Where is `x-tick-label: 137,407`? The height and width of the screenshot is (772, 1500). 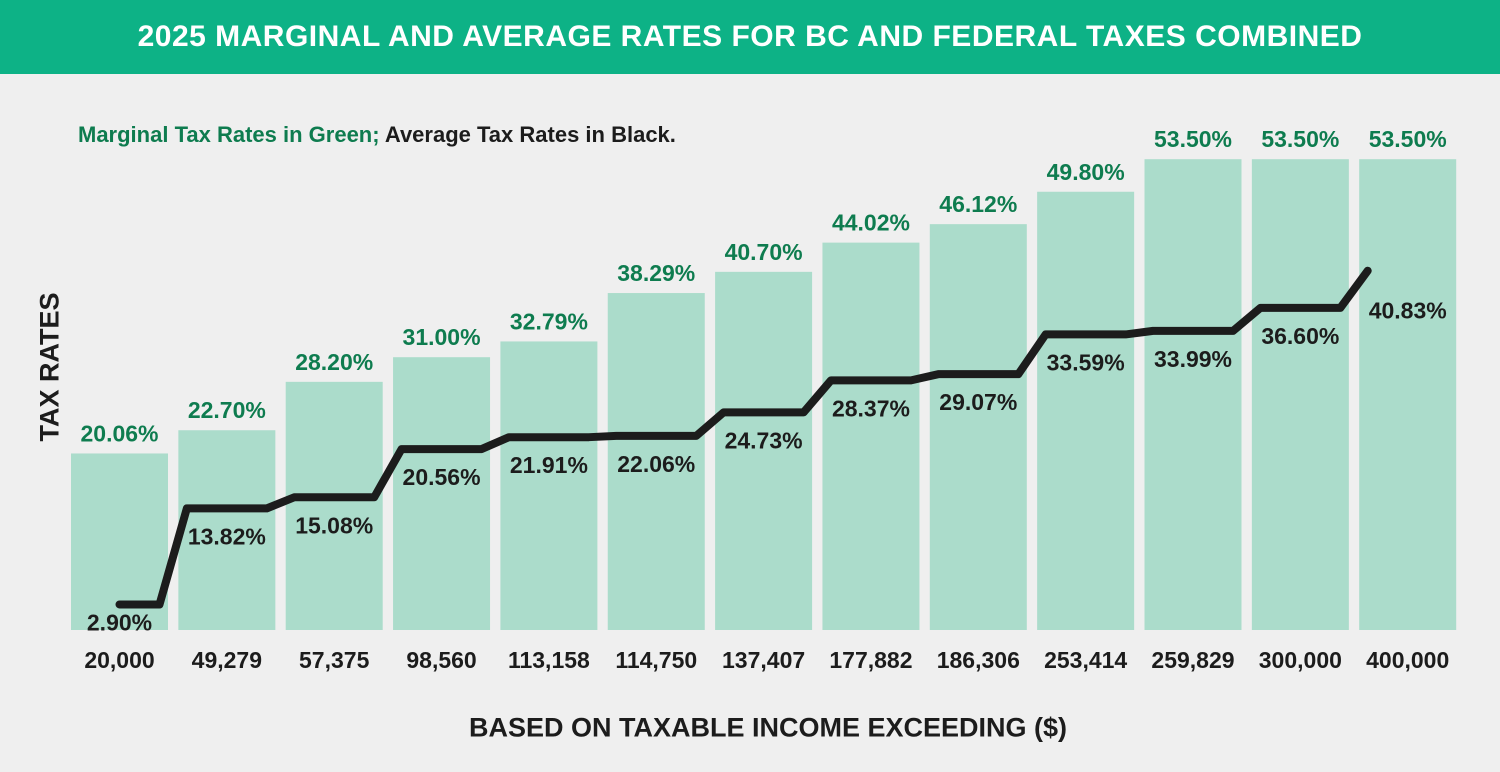
x-tick-label: 137,407 is located at coordinates (763, 660).